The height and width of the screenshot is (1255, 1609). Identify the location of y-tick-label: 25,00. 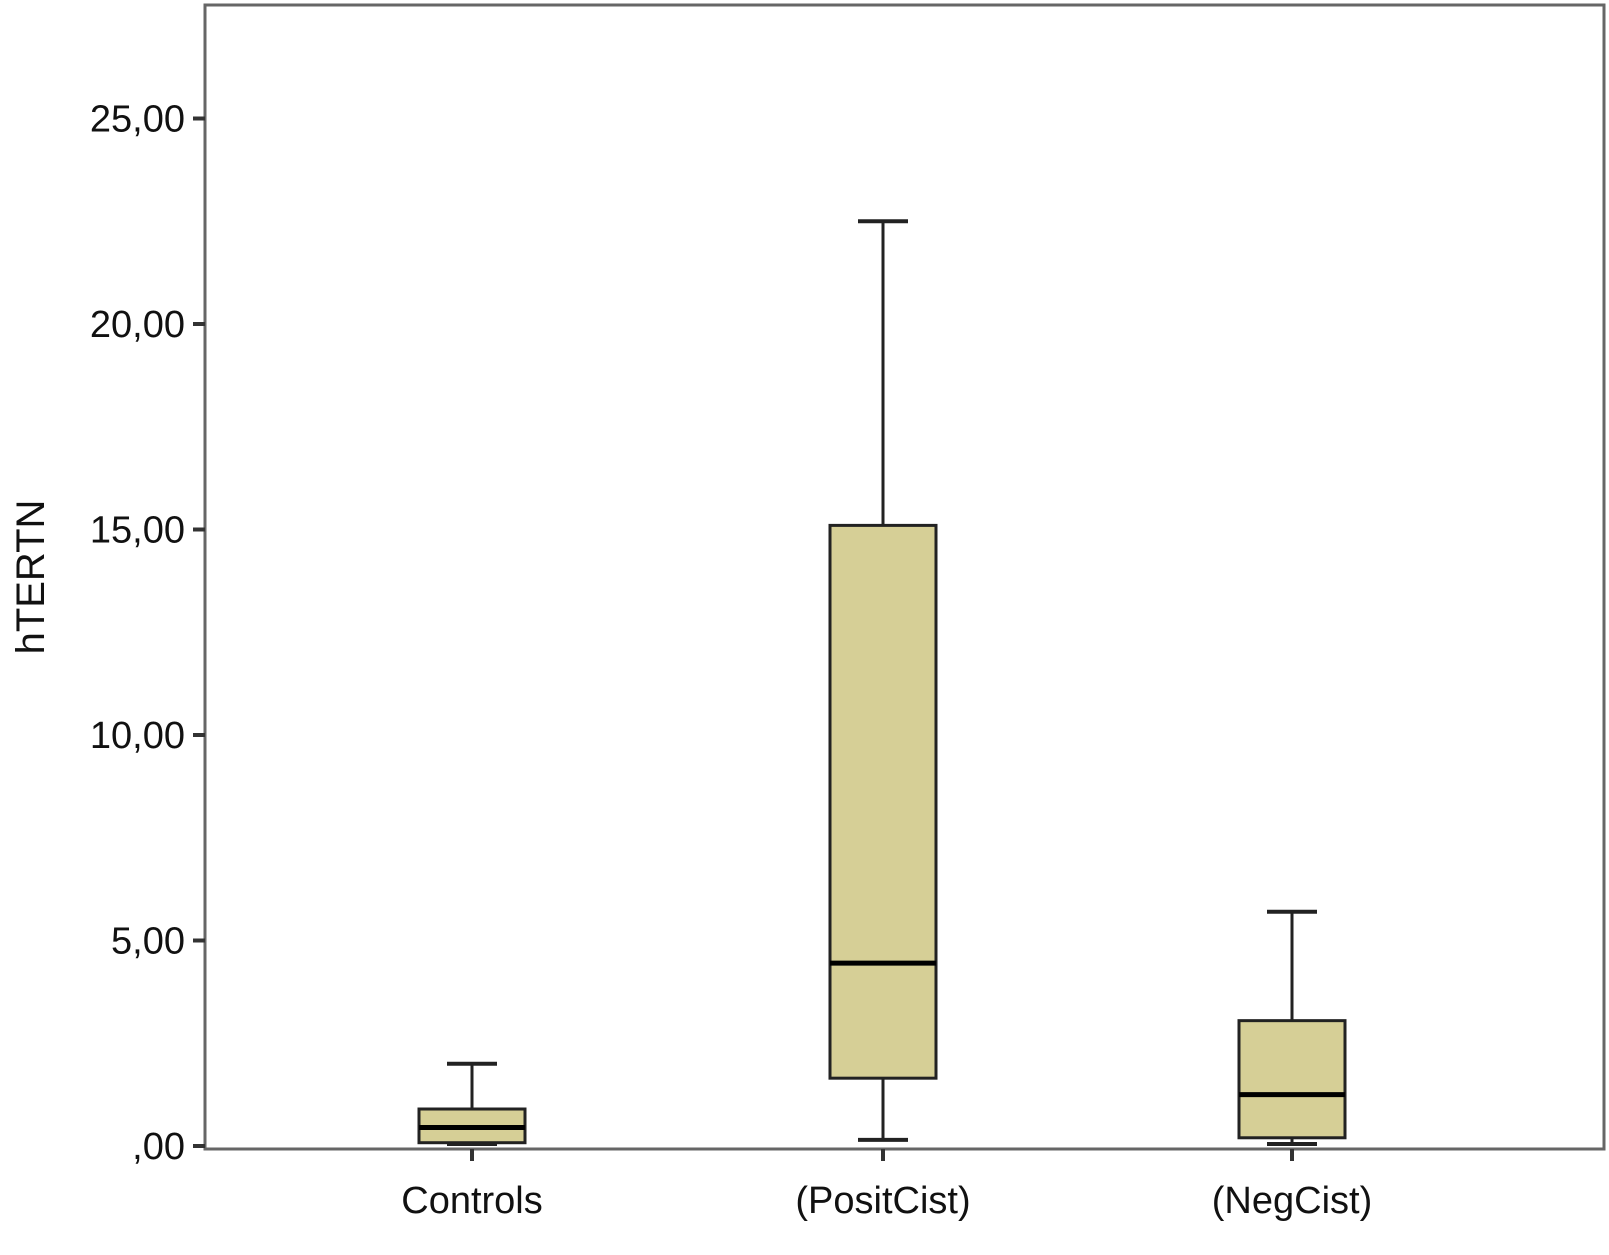
(137, 120).